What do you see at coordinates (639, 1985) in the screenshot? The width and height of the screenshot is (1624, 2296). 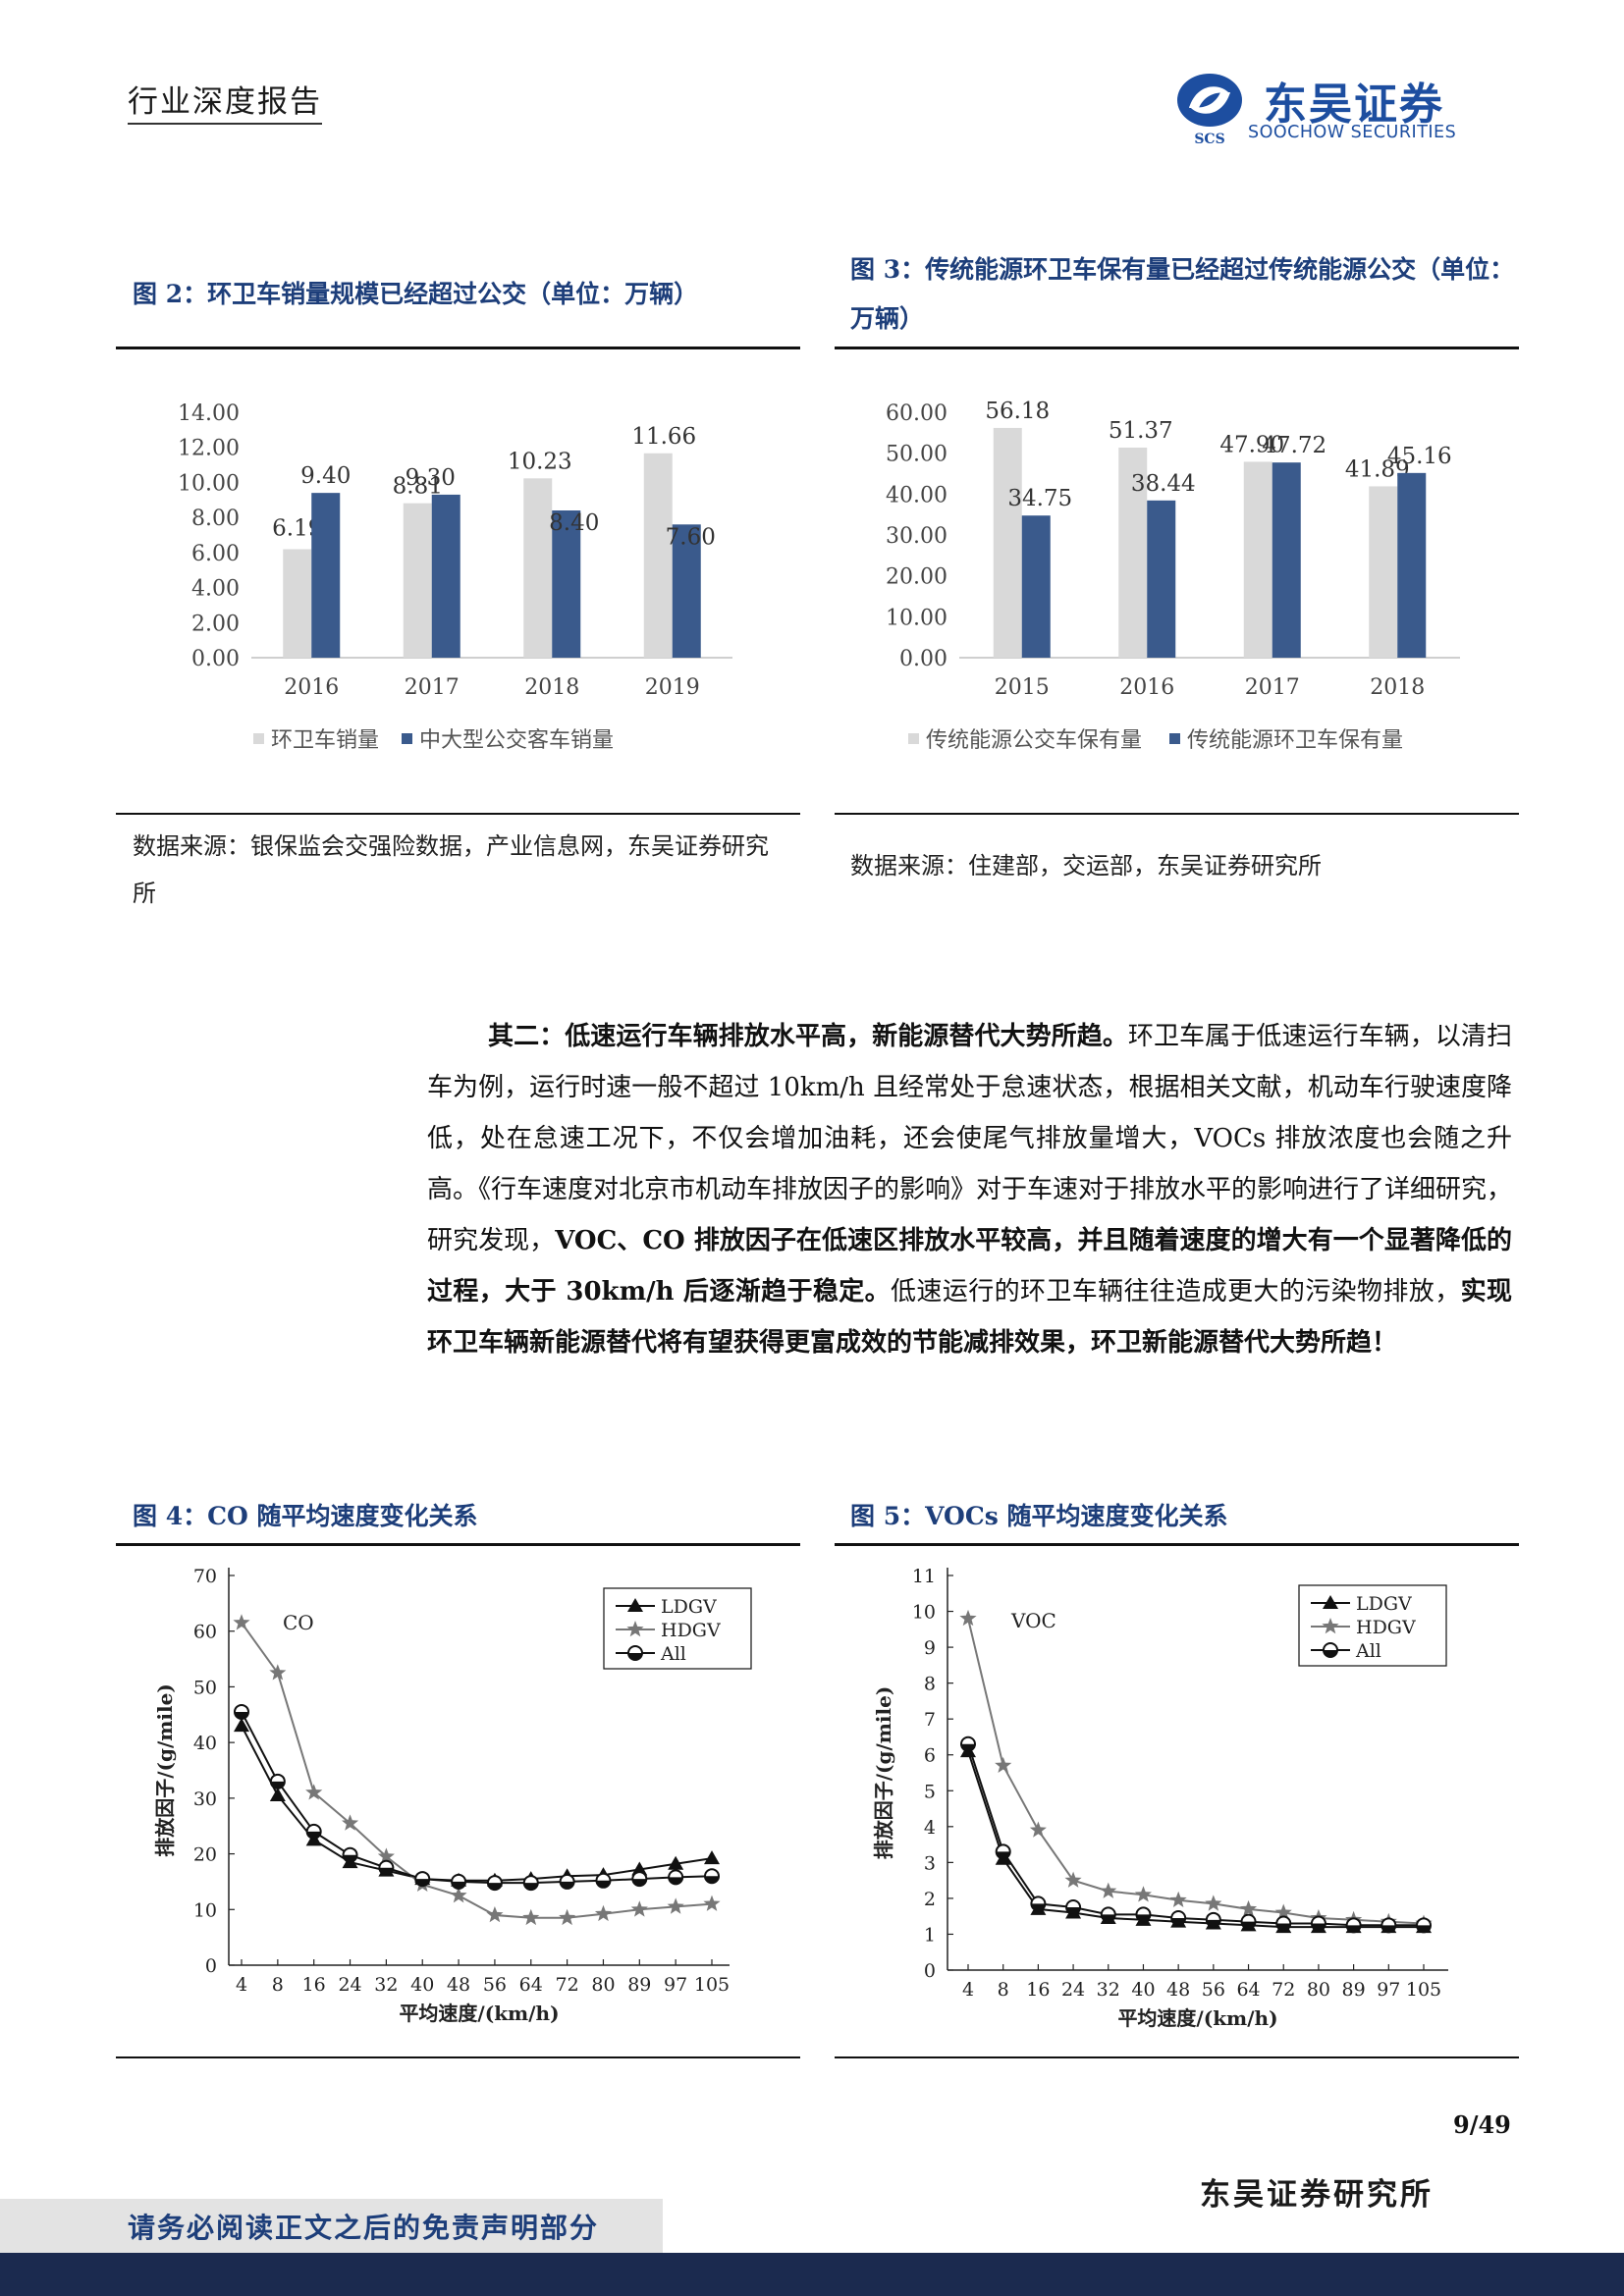 I see `x-tick-label: 89` at bounding box center [639, 1985].